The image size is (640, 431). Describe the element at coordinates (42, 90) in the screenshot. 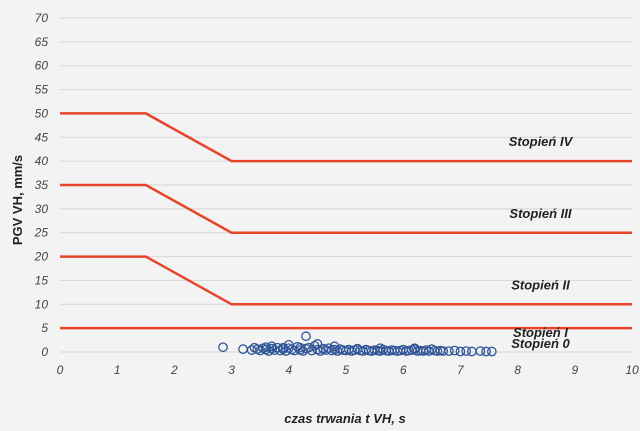

I see `y-tick-label: 55` at that location.